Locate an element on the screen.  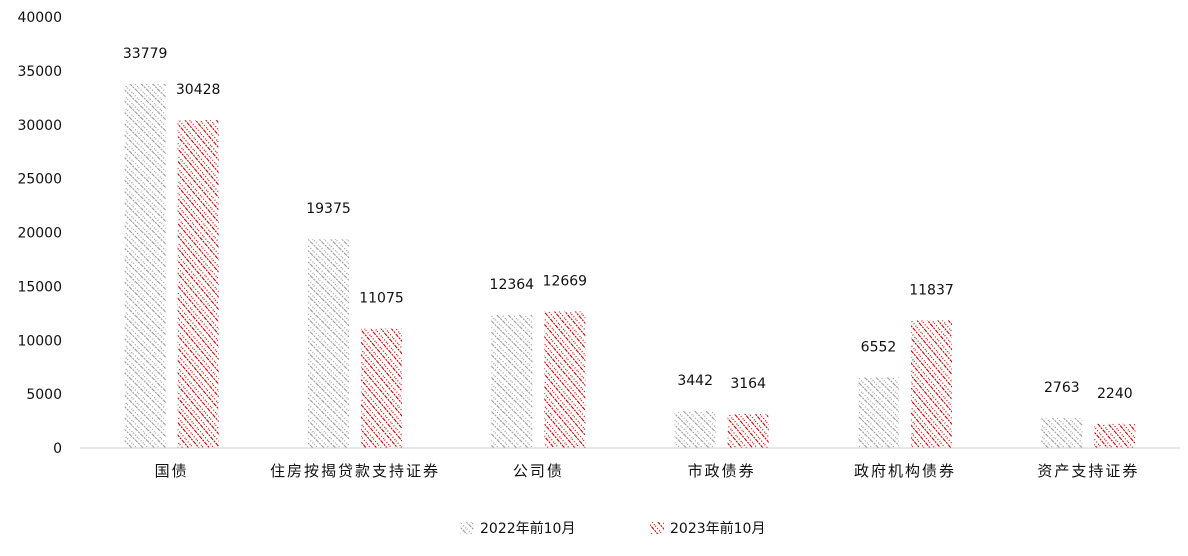
x-tick-label: 国债 is located at coordinates (172, 471).